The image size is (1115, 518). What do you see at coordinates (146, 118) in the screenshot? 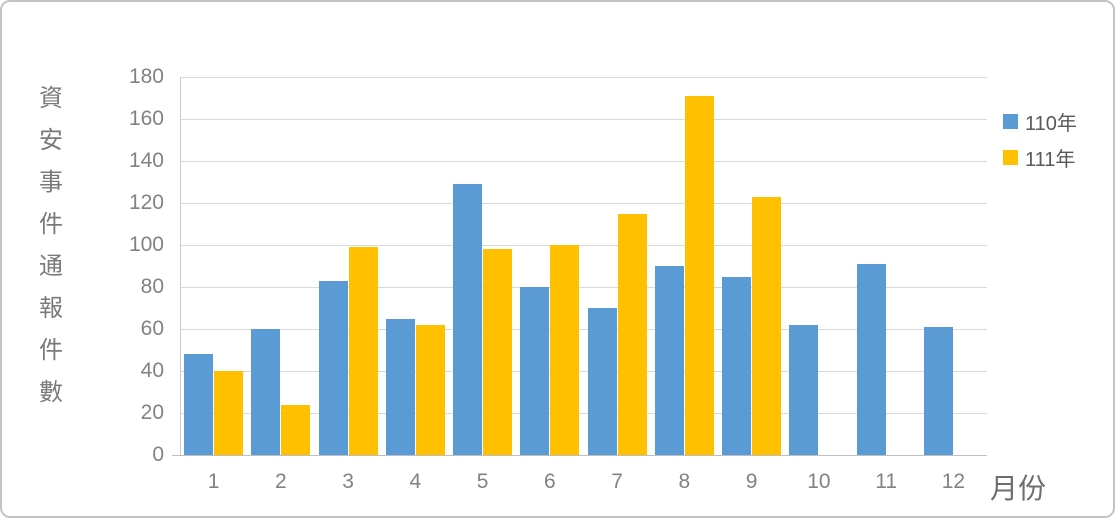
I see `y-axis-tick-label: 160` at bounding box center [146, 118].